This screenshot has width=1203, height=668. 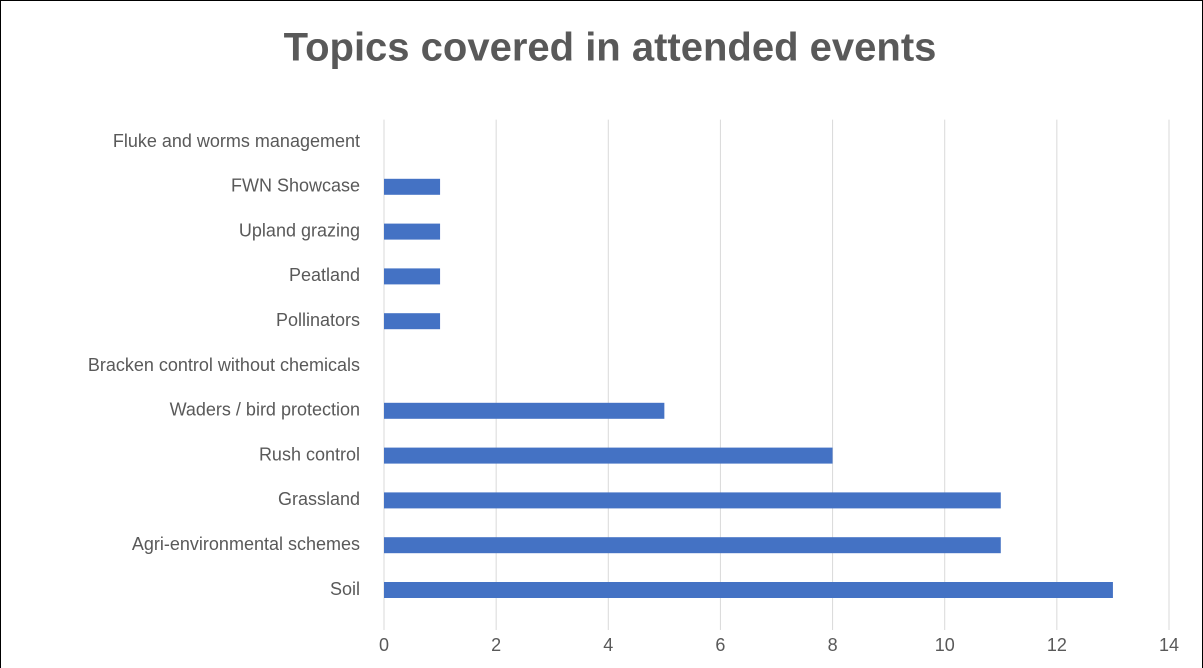 I want to click on x-tick-label: 12, so click(x=1057, y=645).